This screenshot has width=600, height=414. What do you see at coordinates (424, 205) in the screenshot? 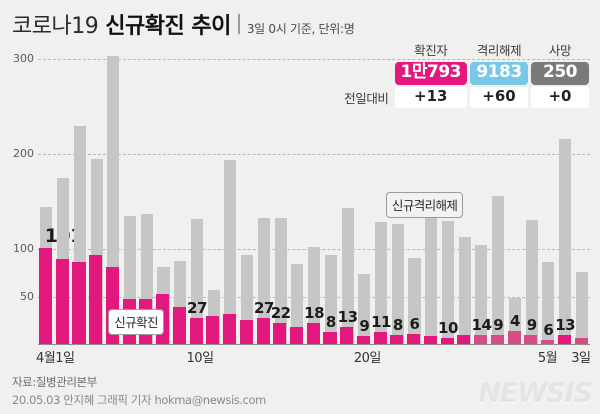
I see `legend-chip-new-released: 신규격리해제` at bounding box center [424, 205].